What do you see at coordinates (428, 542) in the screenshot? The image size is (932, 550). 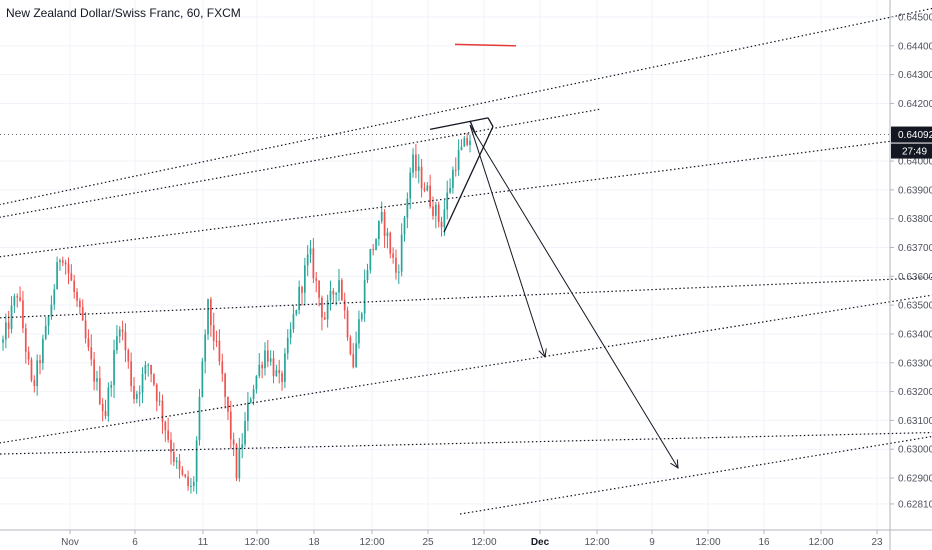 I see `x-tick-label: 25` at bounding box center [428, 542].